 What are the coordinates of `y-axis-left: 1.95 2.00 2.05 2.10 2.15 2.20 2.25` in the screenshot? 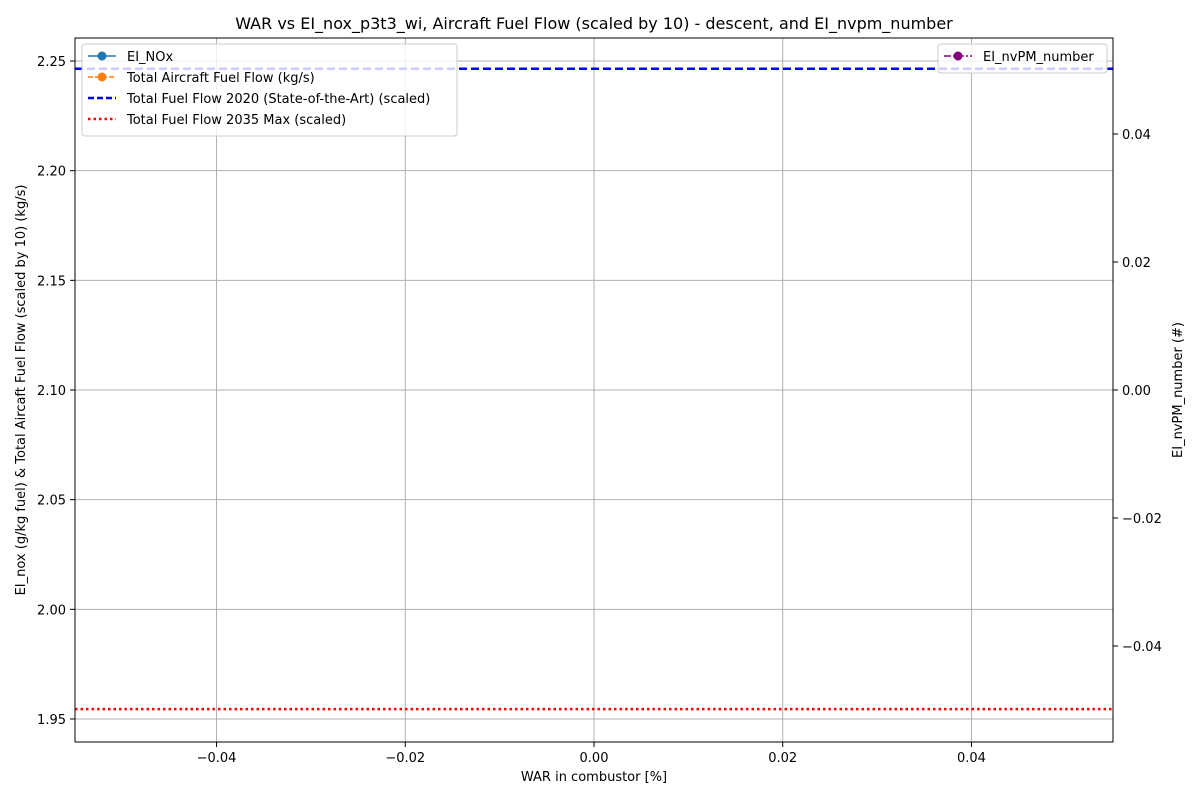 It's located at (56, 391).